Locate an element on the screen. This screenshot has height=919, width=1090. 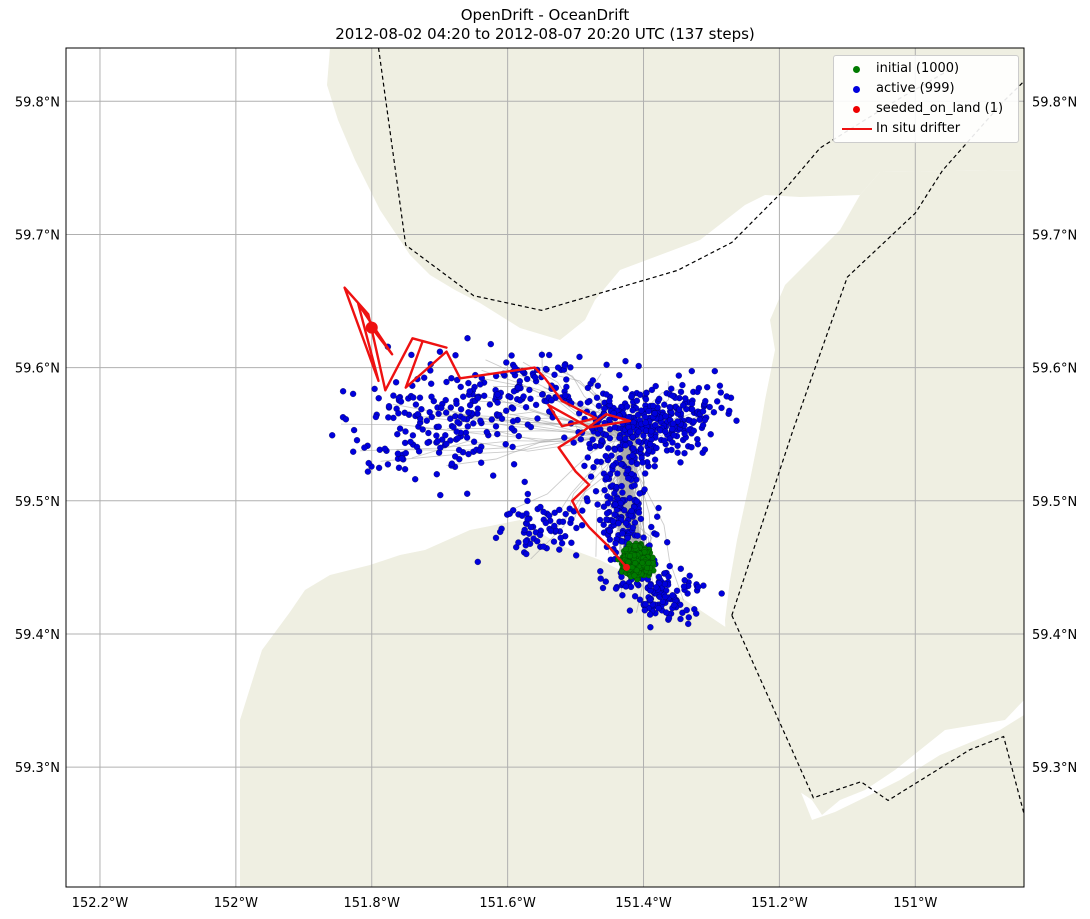
title-line-1: OpenDrift - OceanDrift is located at coordinates (545, 15).